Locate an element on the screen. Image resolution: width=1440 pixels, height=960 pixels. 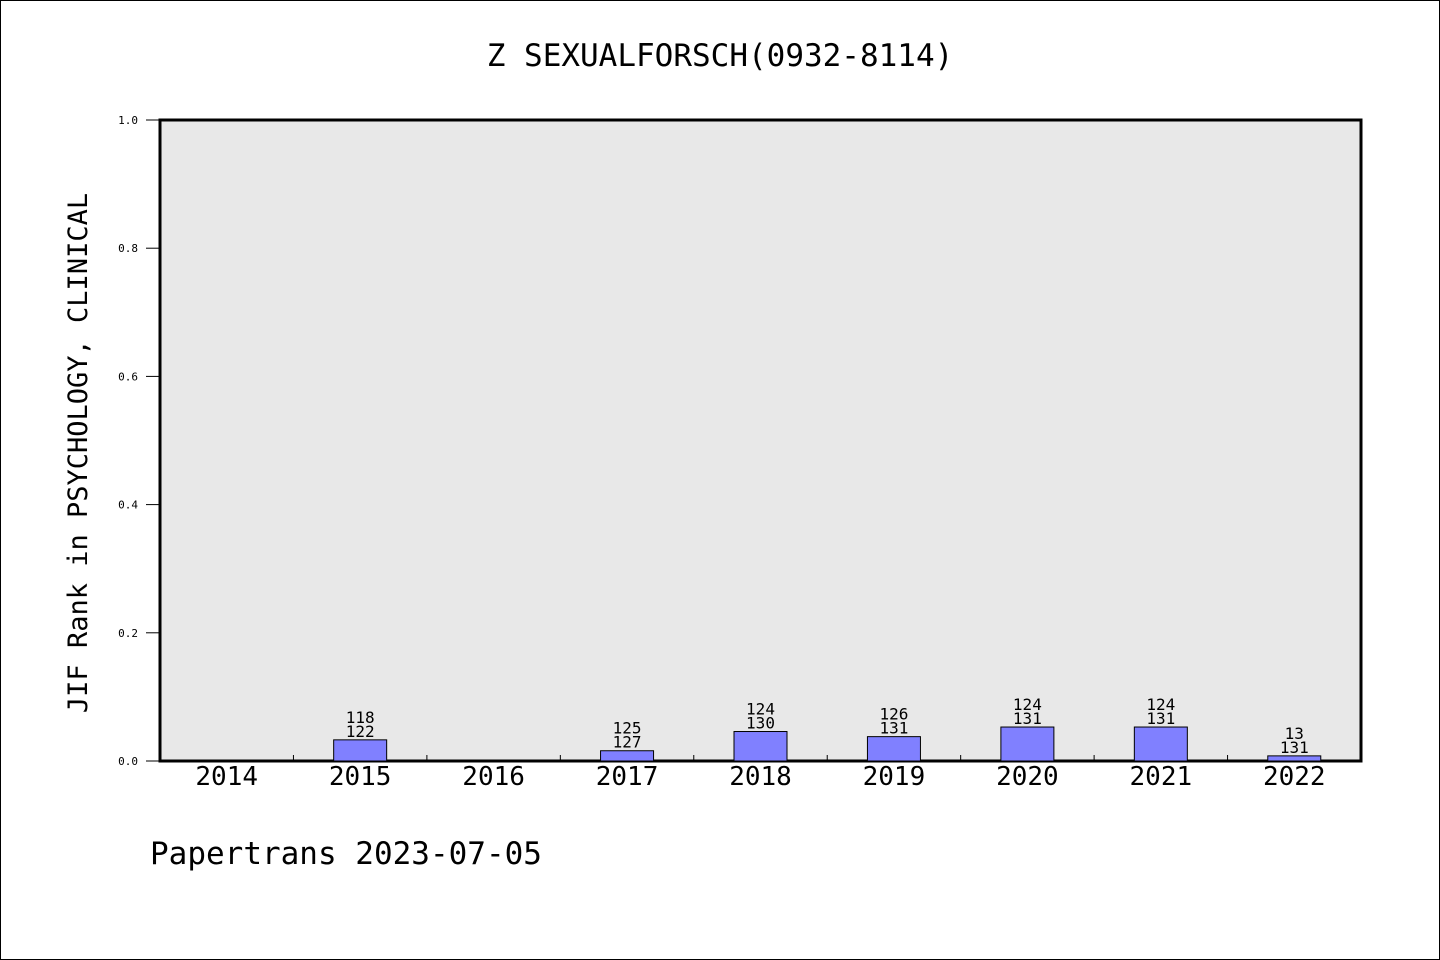
x-tick-label: 2022 is located at coordinates (1294, 777).